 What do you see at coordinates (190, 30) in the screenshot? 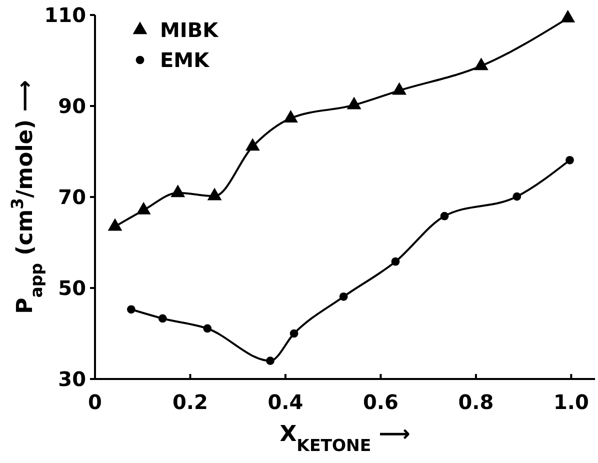
I see `legend-label: MIBK` at bounding box center [190, 30].